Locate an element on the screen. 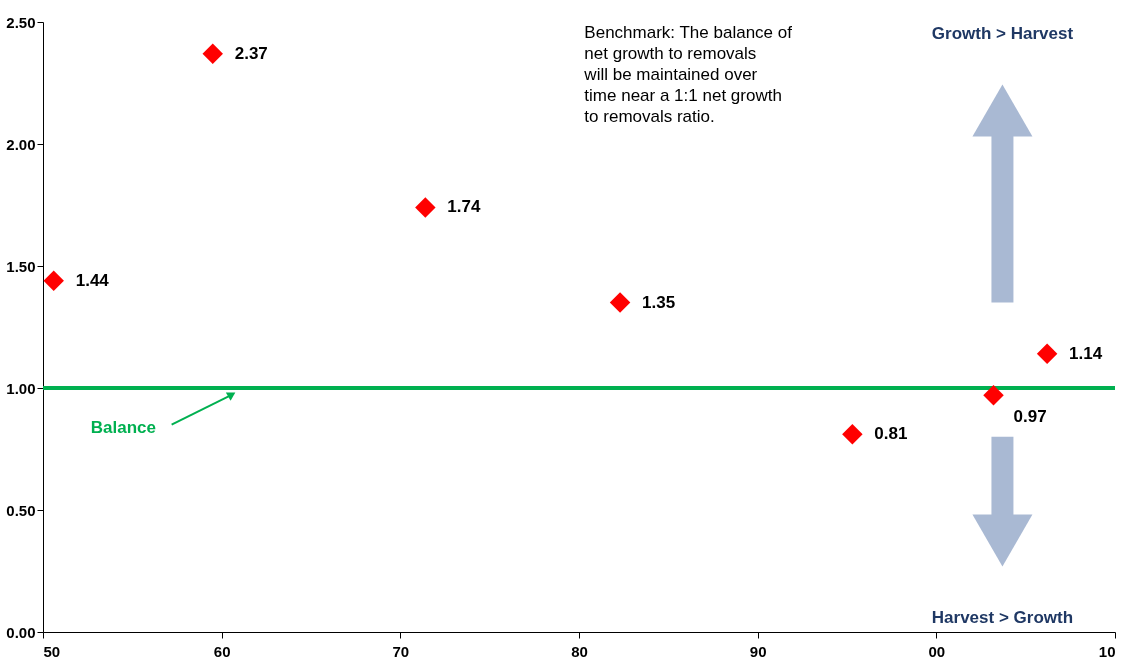 Image resolution: width=1137 pixels, height=664 pixels. x-tick-label: 60 is located at coordinates (222, 651).